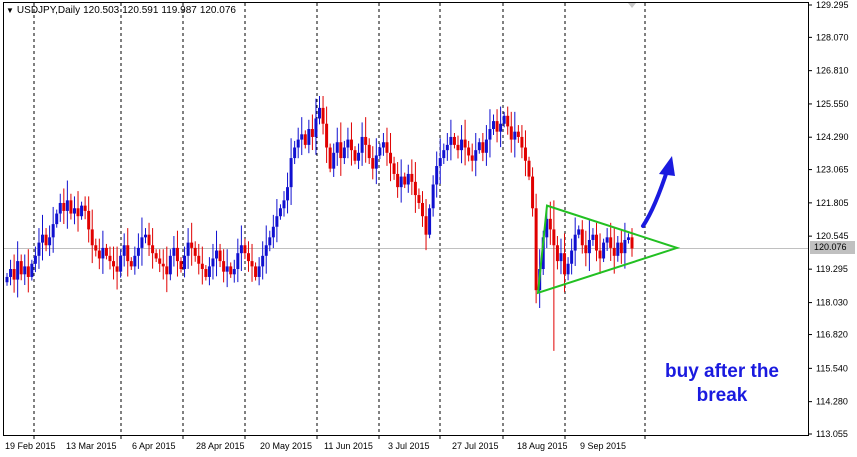 This screenshot has width=857, height=457. What do you see at coordinates (722, 395) in the screenshot?
I see `annotation-line-2: break` at bounding box center [722, 395].